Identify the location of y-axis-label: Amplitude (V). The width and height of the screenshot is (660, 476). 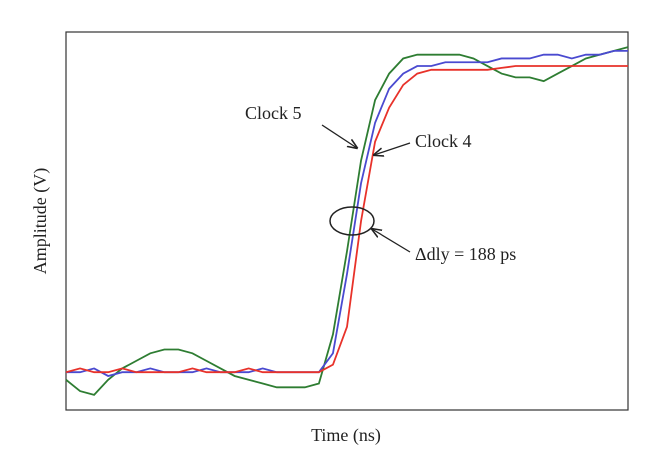
(40, 221).